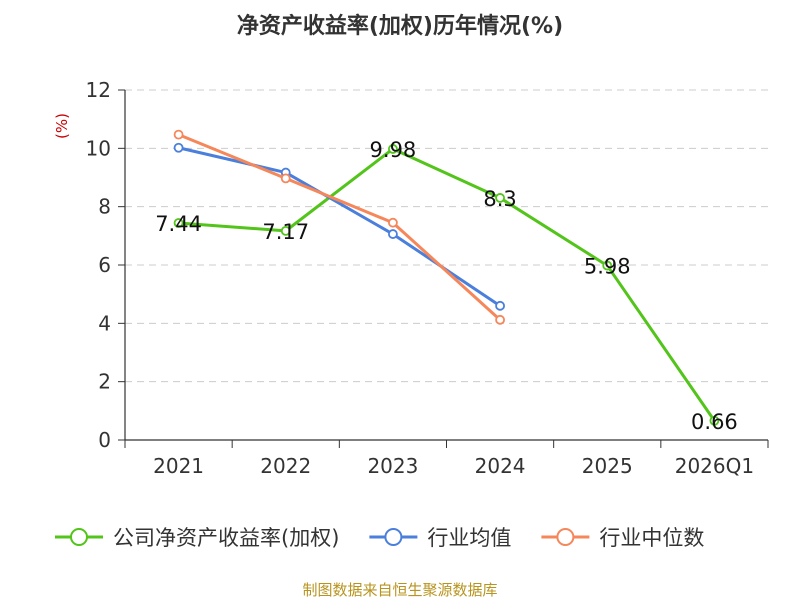 This screenshot has width=800, height=600. I want to click on legend-label-0: 公司净资产收益率(加权), so click(226, 538).